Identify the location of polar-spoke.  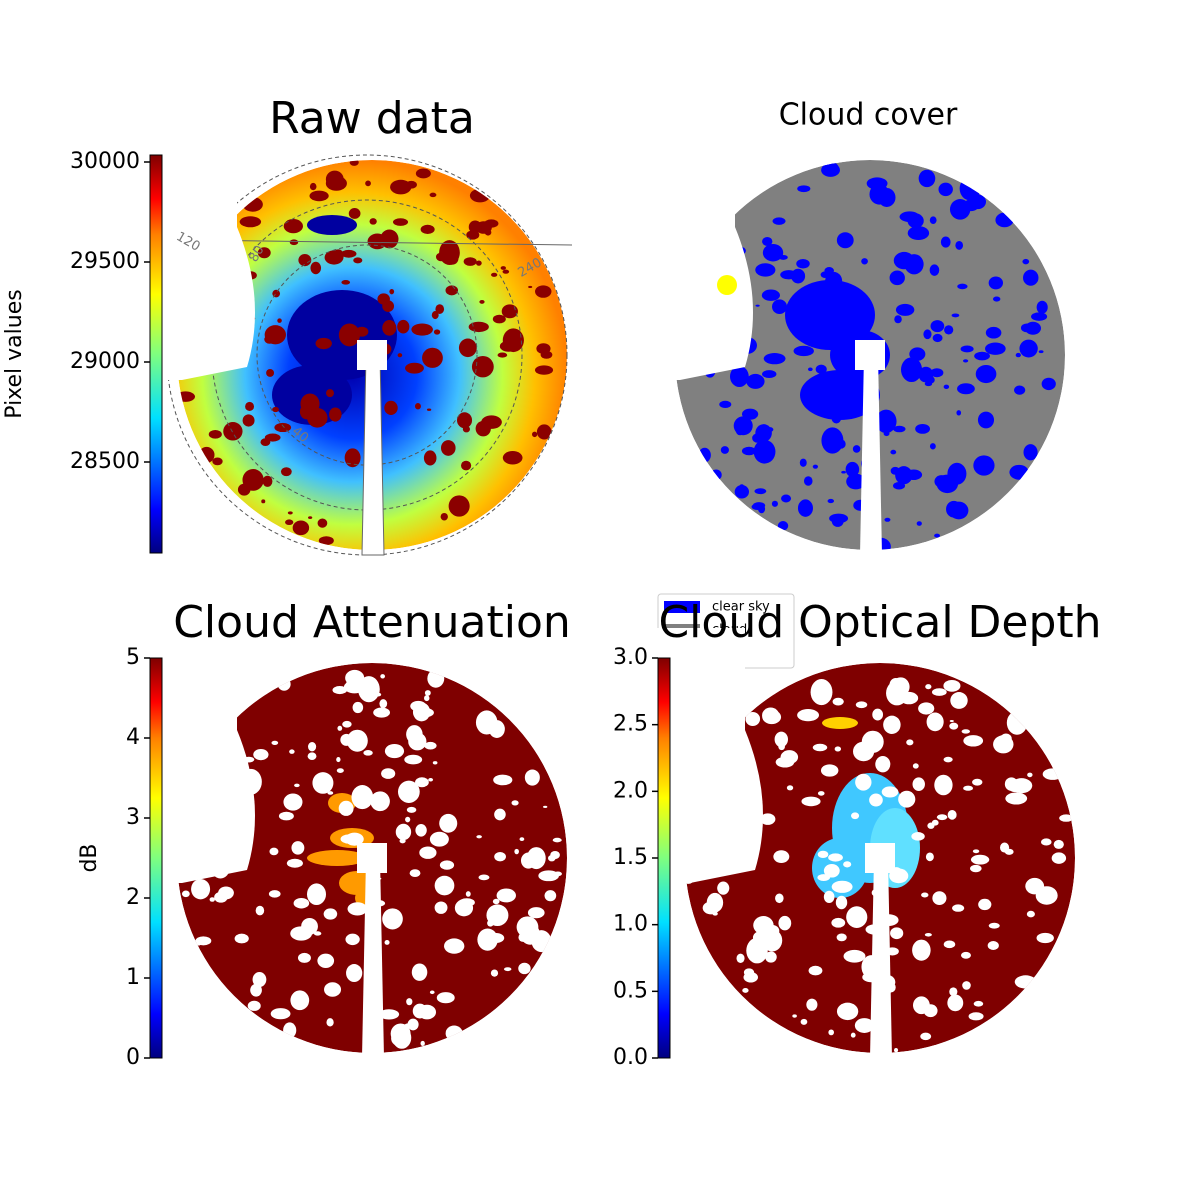
(377, 242).